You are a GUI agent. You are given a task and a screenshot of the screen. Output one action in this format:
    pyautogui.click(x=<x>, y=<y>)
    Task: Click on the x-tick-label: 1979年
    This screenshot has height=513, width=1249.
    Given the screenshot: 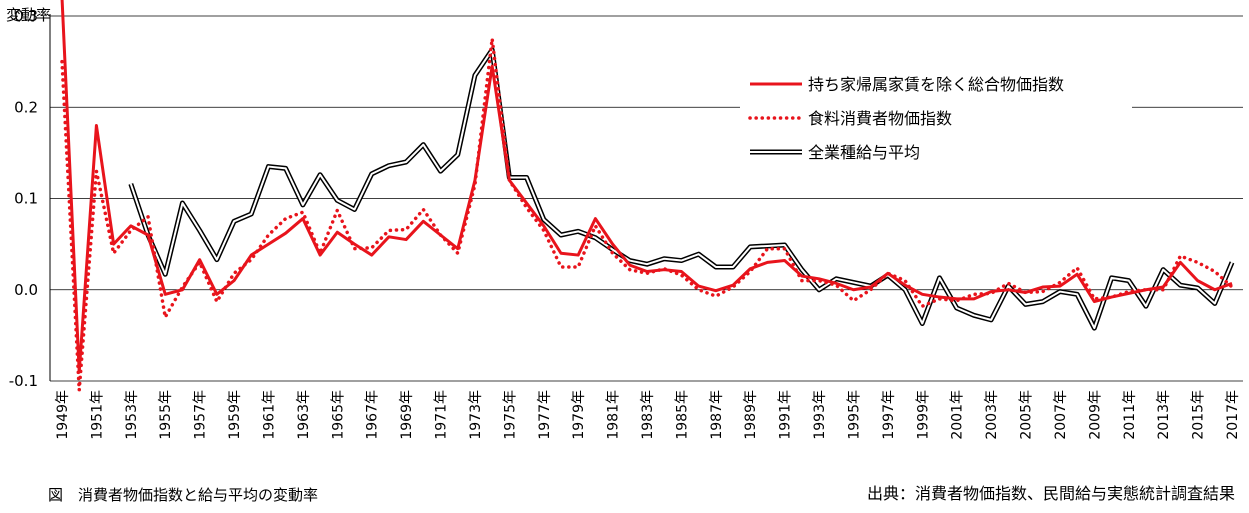 What is the action you would take?
    pyautogui.click(x=579, y=415)
    